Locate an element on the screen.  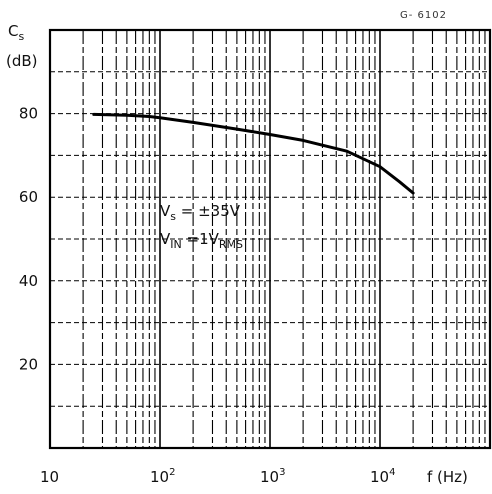
y-axis-unit: (dB) is located at coordinates (22, 61).